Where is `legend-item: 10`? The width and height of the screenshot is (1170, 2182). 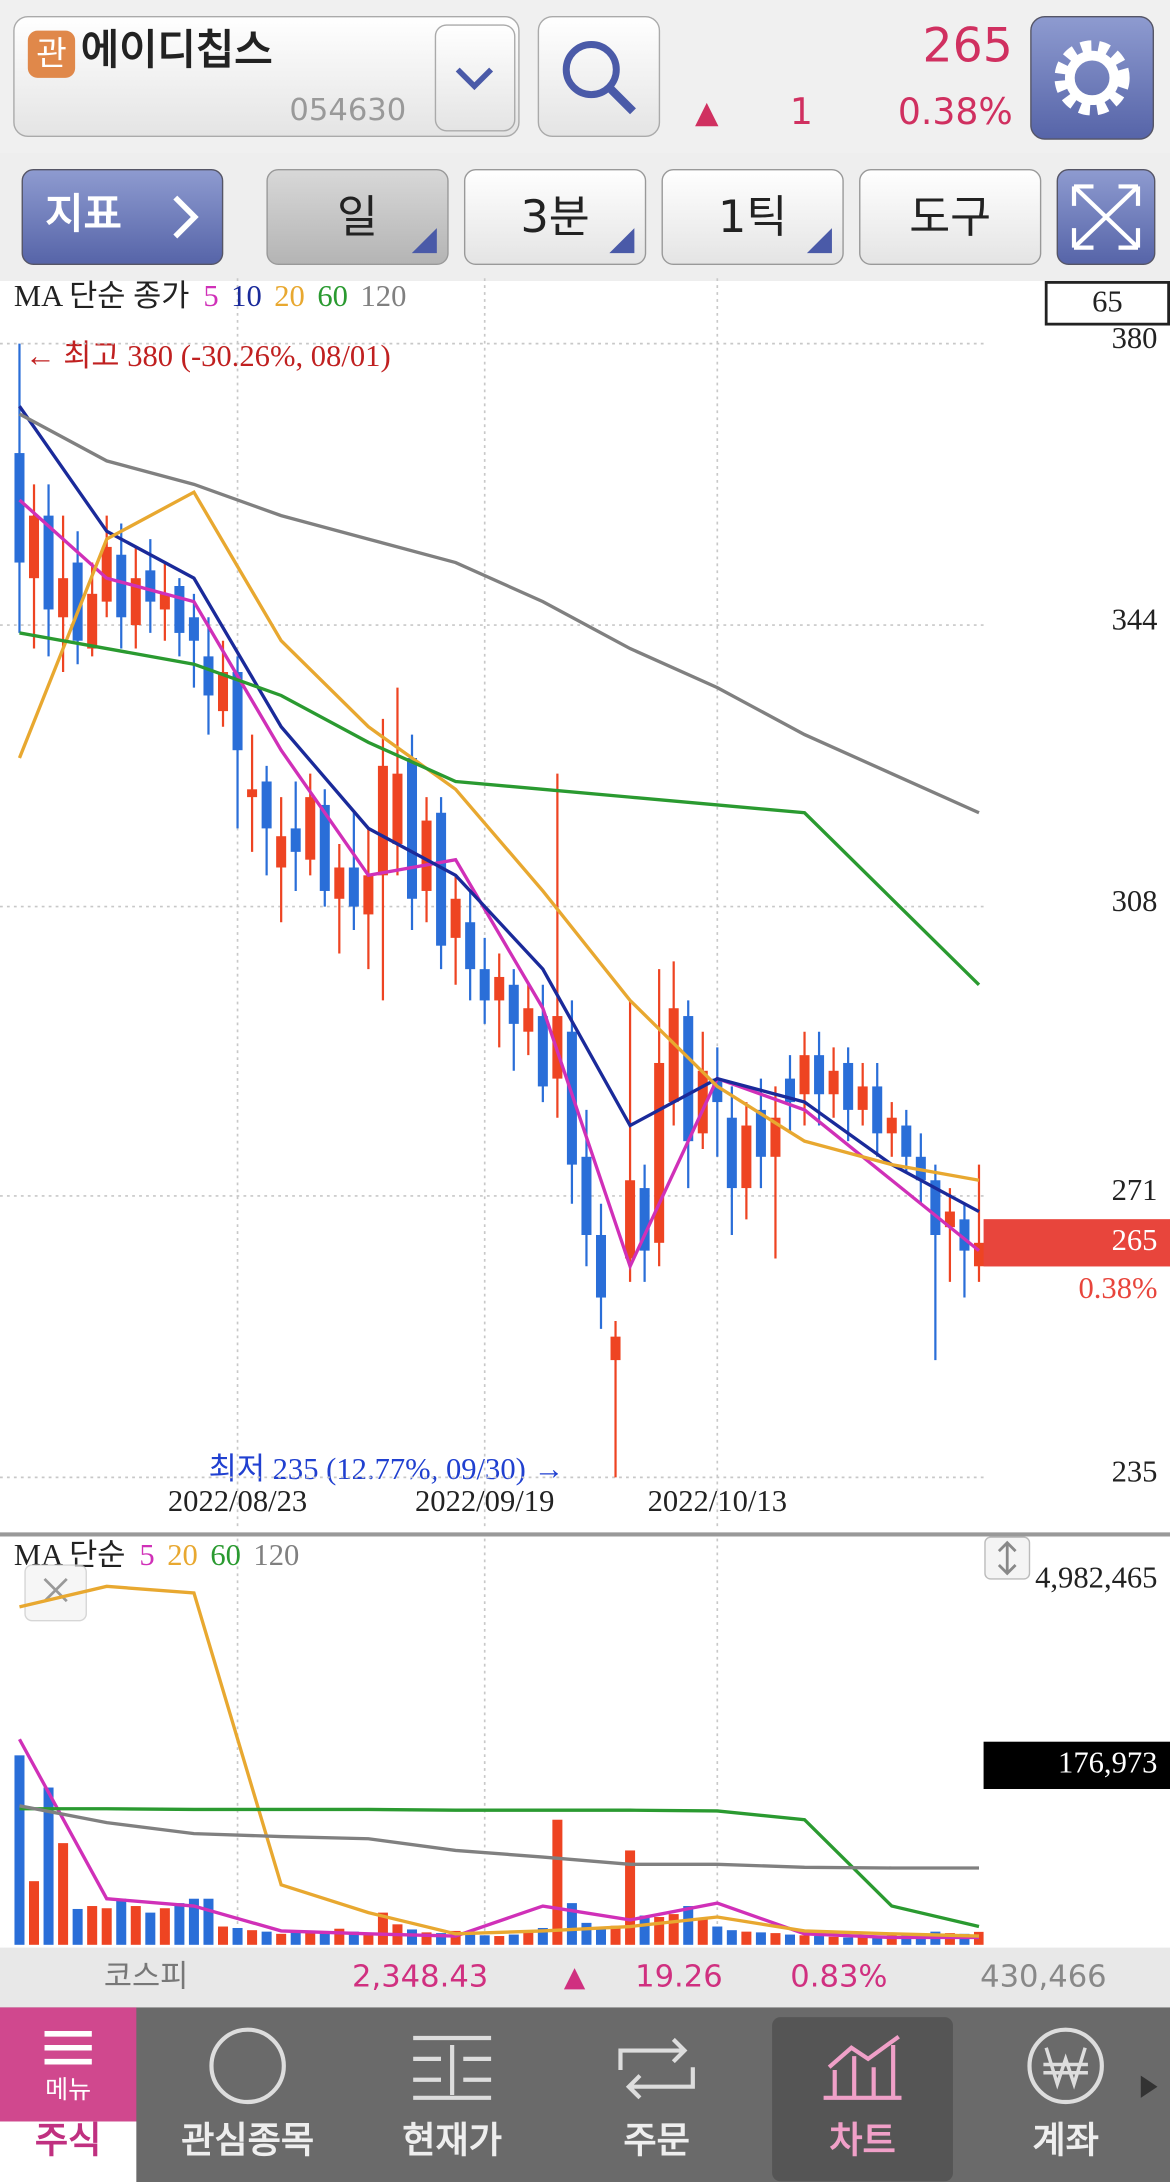 legend-item: 10 is located at coordinates (246, 296).